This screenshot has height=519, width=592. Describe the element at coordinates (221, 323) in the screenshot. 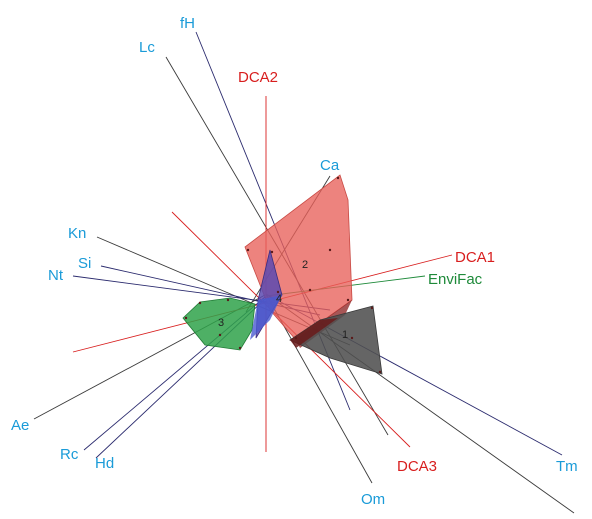

I see `cluster-label-3: 3` at that location.